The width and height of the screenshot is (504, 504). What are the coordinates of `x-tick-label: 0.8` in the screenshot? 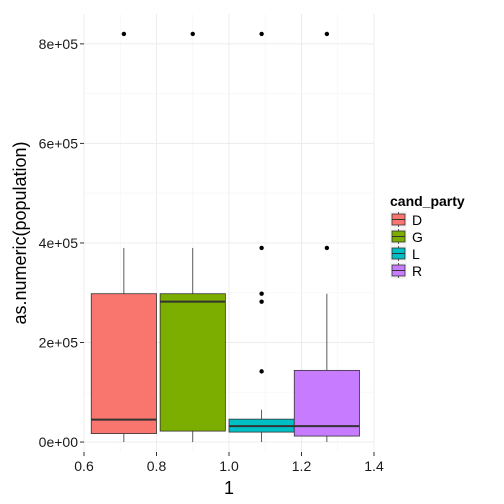 It's located at (157, 466).